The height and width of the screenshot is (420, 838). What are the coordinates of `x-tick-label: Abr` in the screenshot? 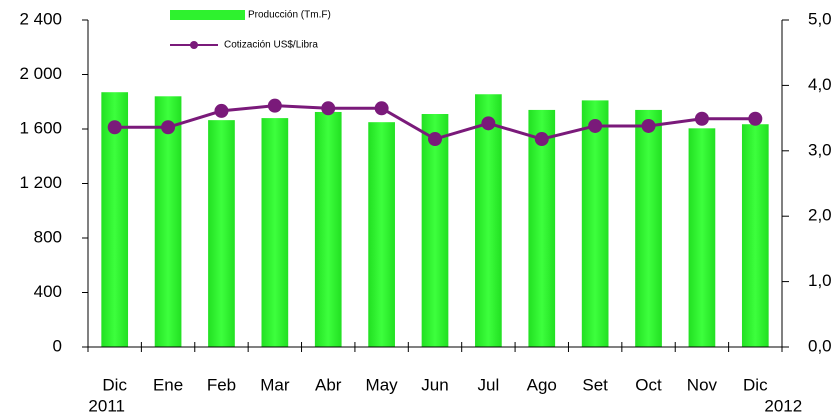 It's located at (328, 384).